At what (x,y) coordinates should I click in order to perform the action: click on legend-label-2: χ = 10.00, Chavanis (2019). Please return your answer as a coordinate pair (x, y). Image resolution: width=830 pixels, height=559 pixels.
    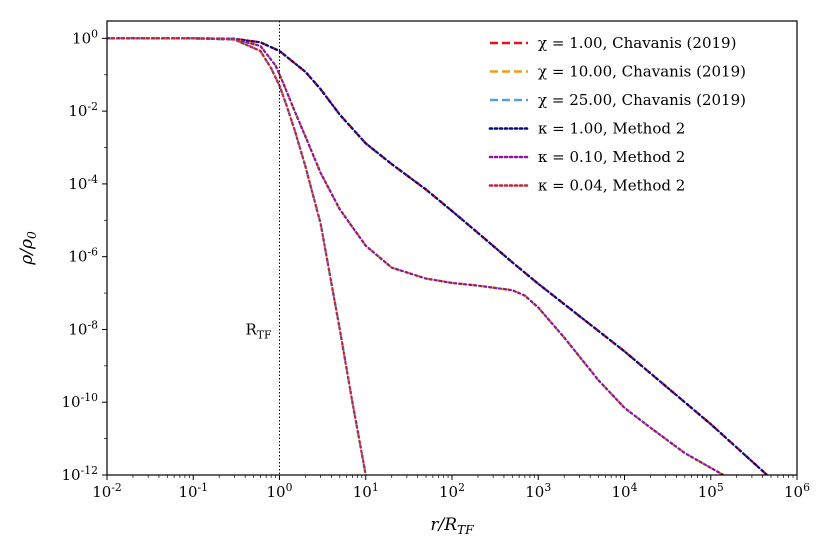
    Looking at the image, I should click on (642, 72).